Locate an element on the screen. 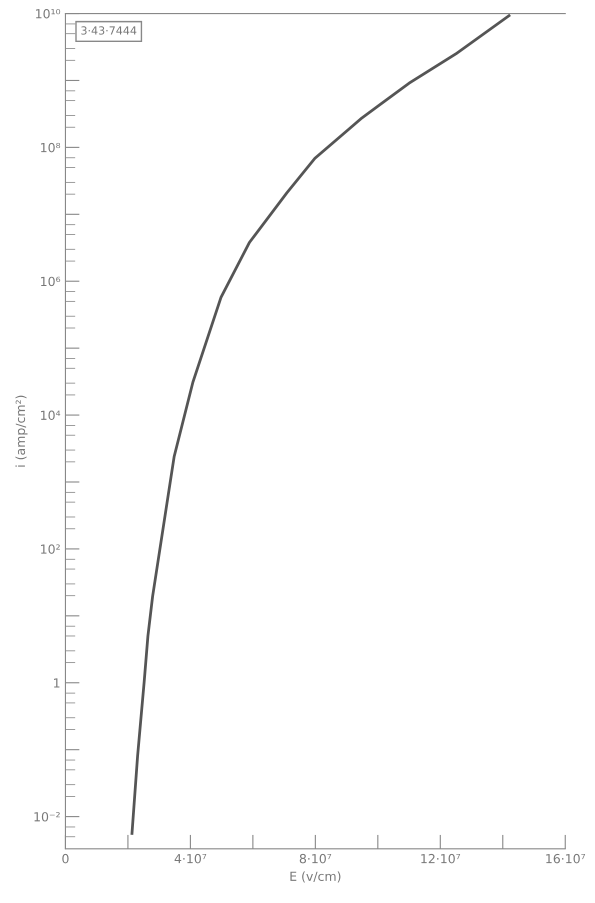 Image resolution: width=595 pixels, height=903 pixels. x-axis-title: E (v/cm) is located at coordinates (315, 876).